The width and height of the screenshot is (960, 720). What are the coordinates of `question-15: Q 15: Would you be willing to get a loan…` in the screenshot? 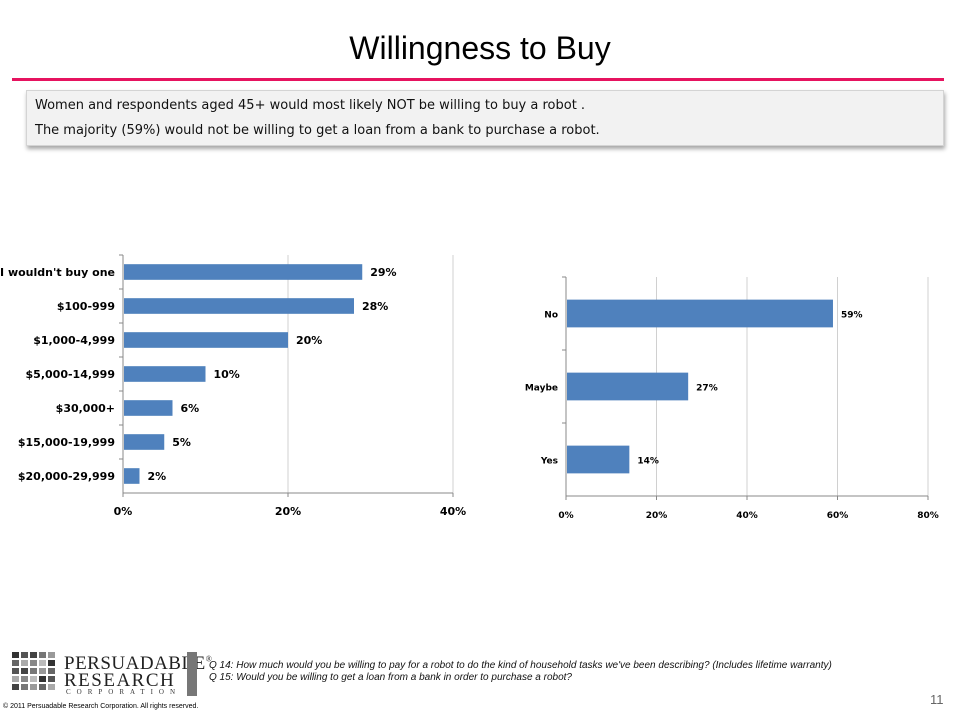 It's located at (390, 677).